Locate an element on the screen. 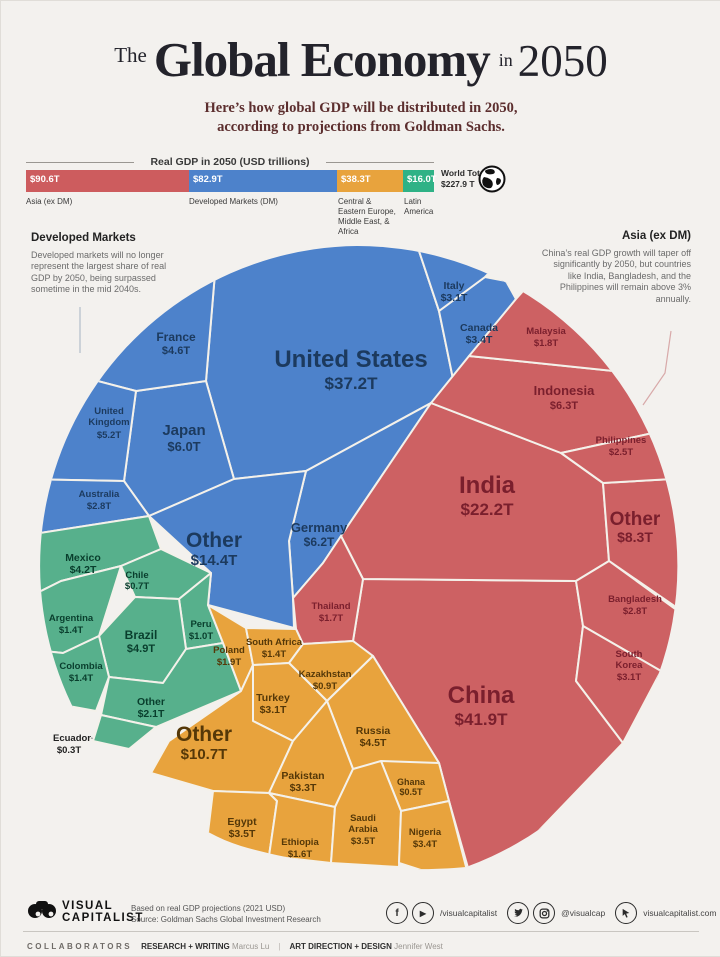  value-germany: $6.2T is located at coordinates (319, 542).